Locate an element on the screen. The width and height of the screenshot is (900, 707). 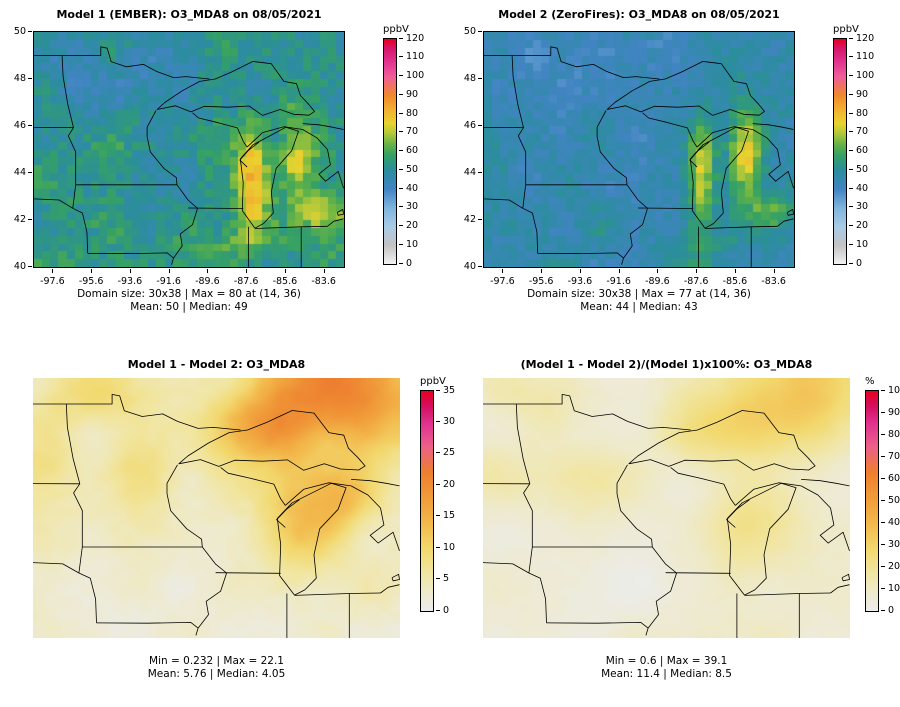
colorbar-unit-label: % is located at coordinates (870, 381).